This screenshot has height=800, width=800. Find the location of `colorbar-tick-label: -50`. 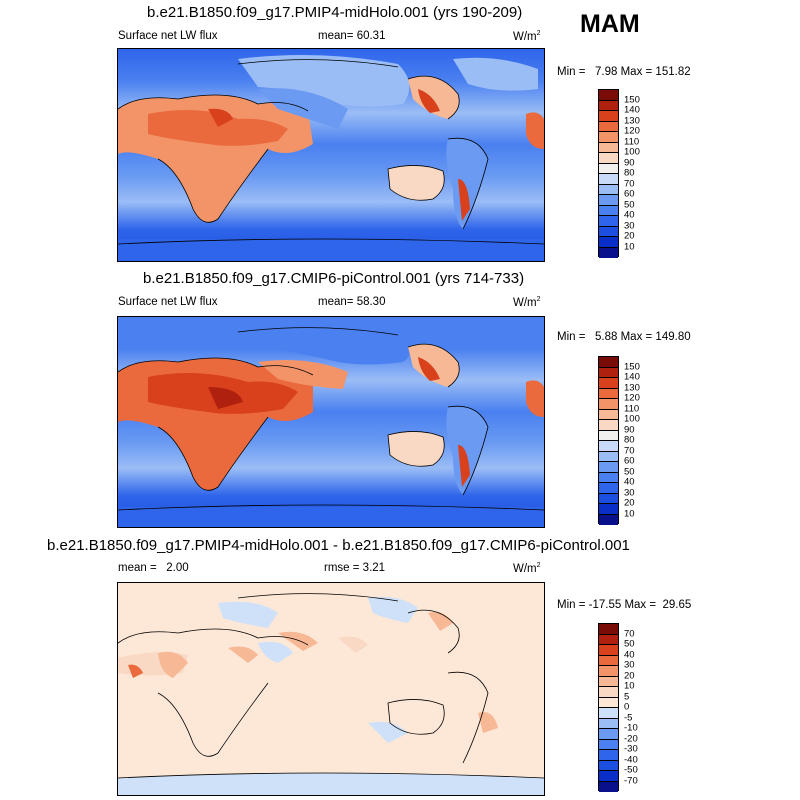

colorbar-tick-label: -50 is located at coordinates (631, 770).